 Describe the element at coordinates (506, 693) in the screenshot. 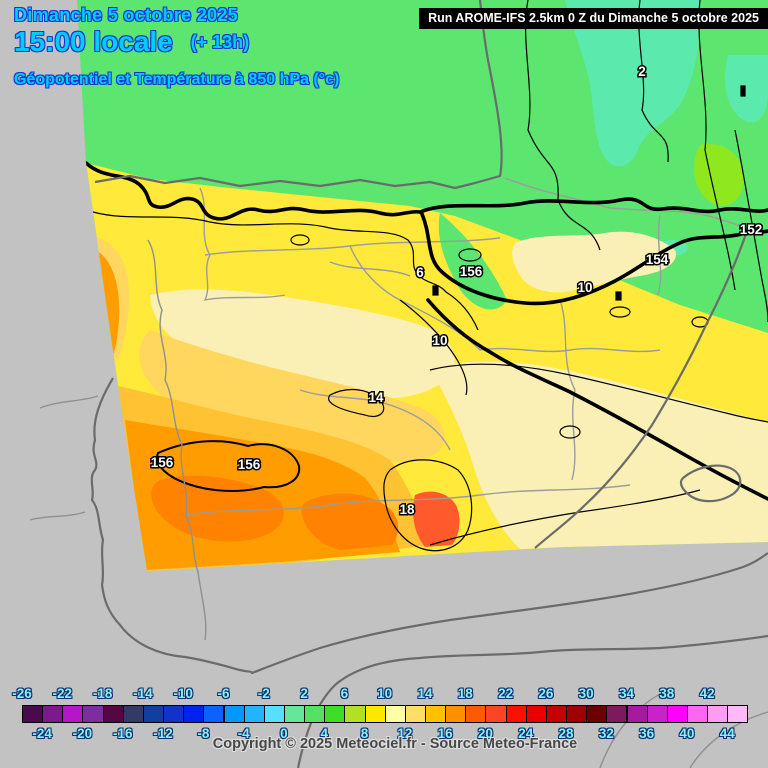

I see `scale-label-top-22: 22` at that location.